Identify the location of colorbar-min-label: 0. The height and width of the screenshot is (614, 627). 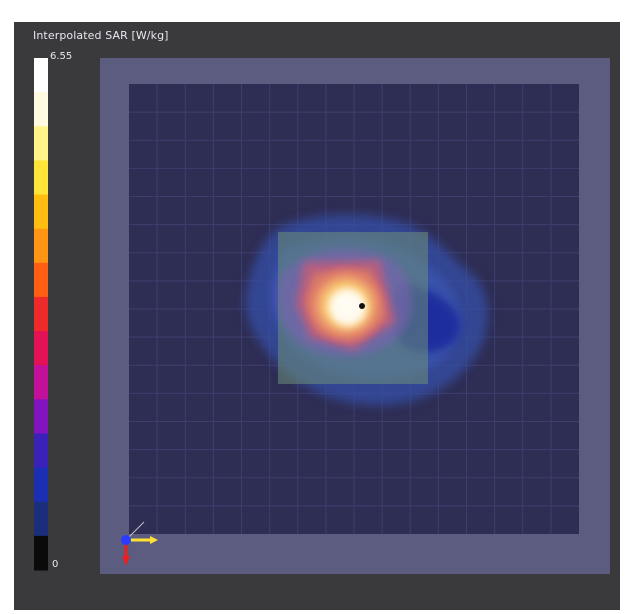
(55, 564).